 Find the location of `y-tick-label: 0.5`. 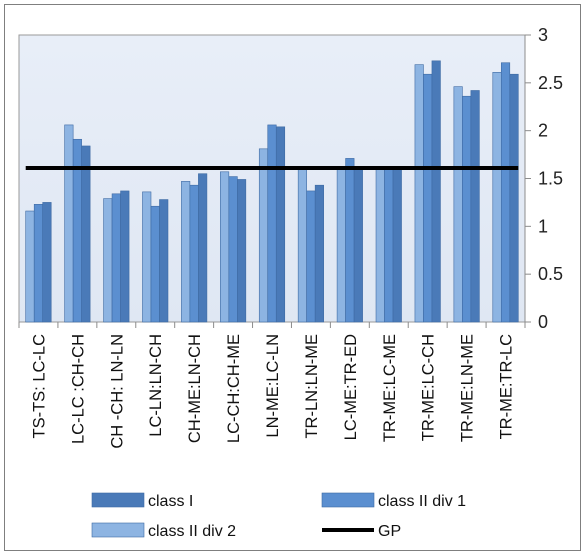

y-tick-label: 0.5 is located at coordinates (550, 274).